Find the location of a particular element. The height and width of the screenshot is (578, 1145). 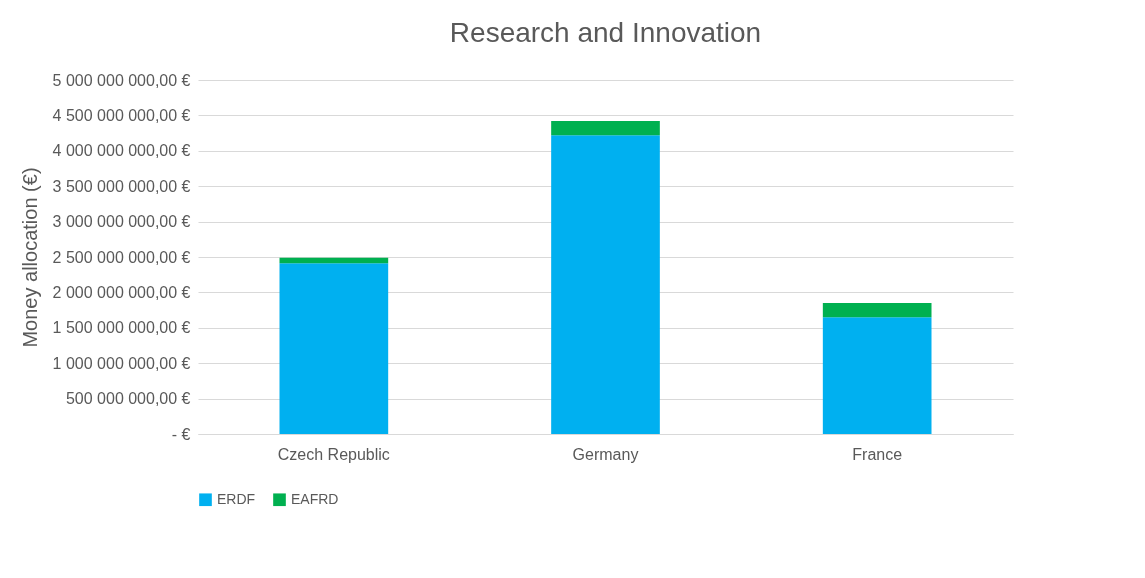

y-tick-label: 3 500 000 000,00 € is located at coordinates (121, 186).